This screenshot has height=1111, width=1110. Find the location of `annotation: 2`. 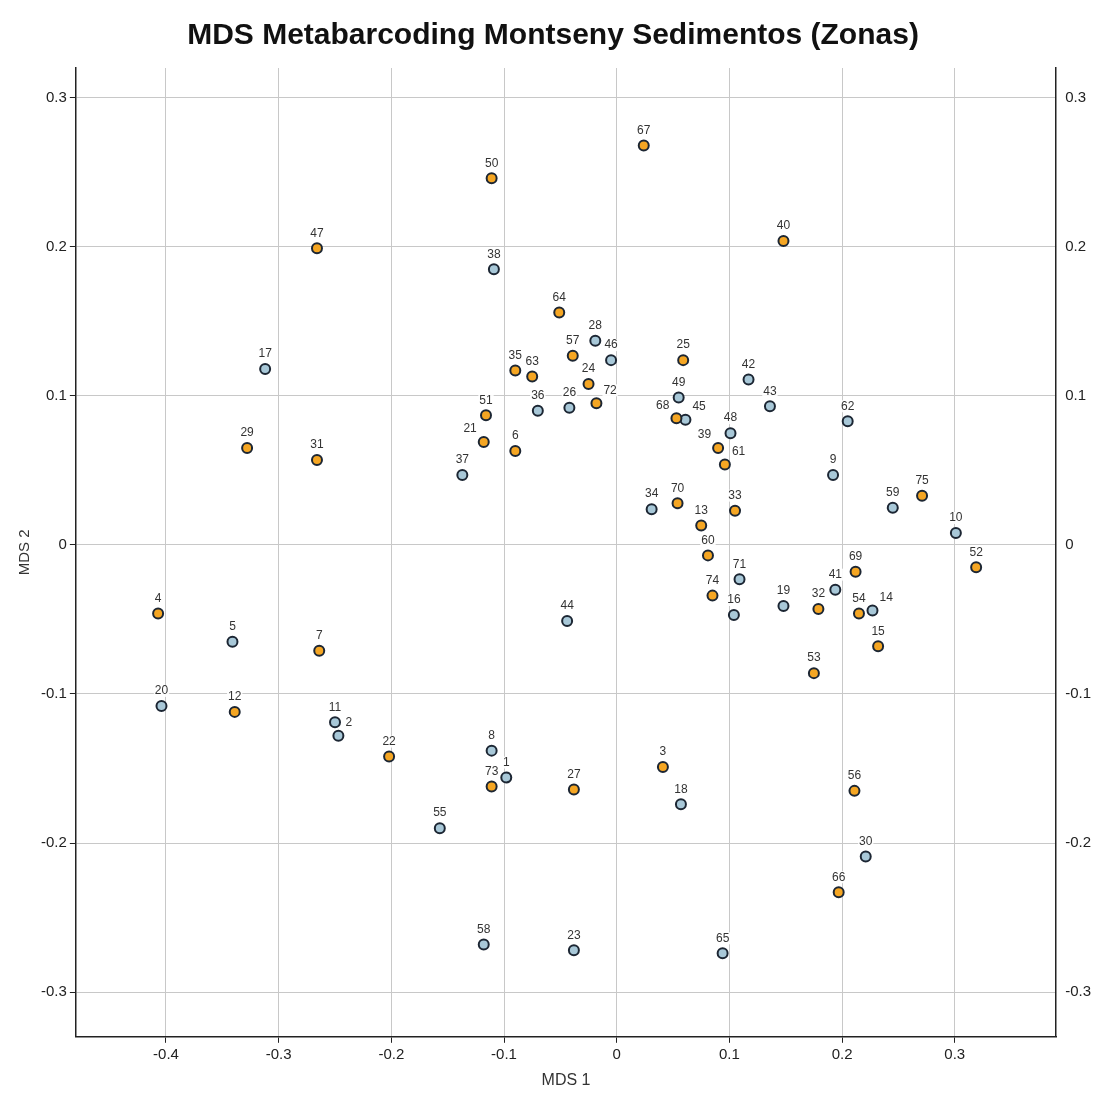

annotation: 2 is located at coordinates (349, 722).